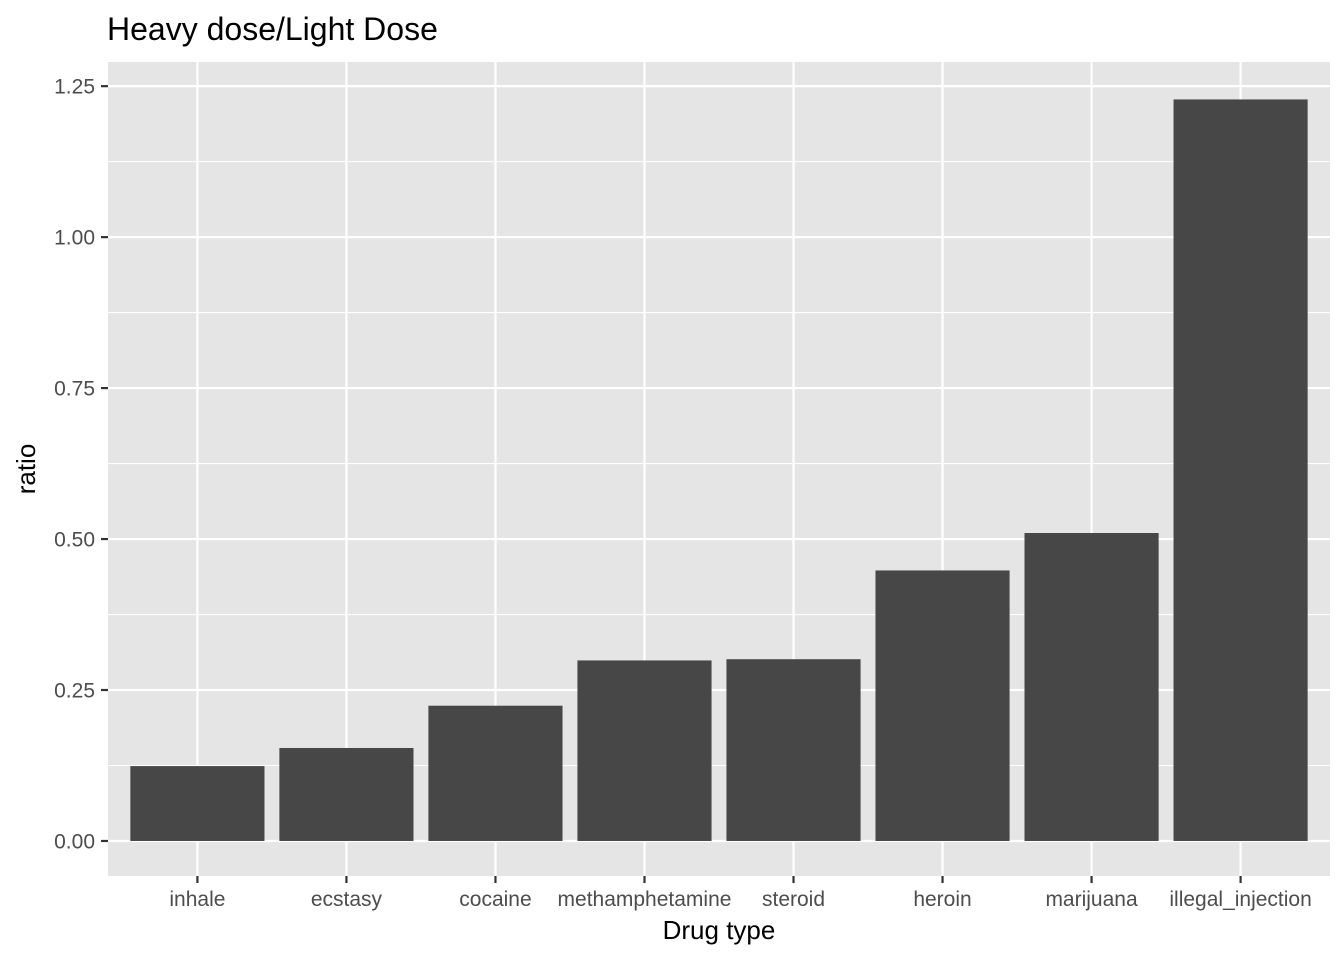 This screenshot has width=1344, height=960. What do you see at coordinates (346, 794) in the screenshot?
I see `bar-ecstasy` at bounding box center [346, 794].